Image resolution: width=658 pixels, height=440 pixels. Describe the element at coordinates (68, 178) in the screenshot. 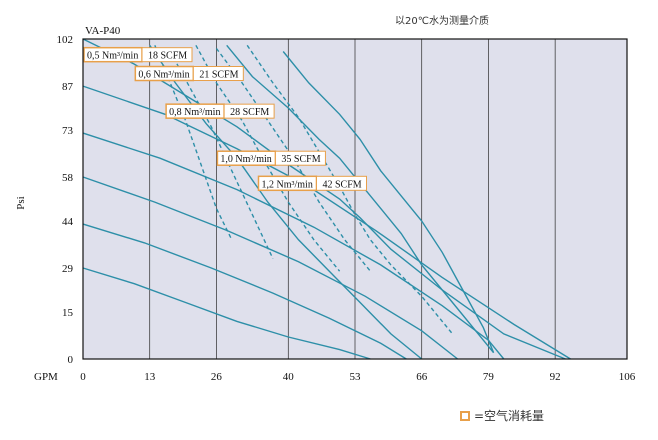

I see `y-tick-label-4: 58` at that location.